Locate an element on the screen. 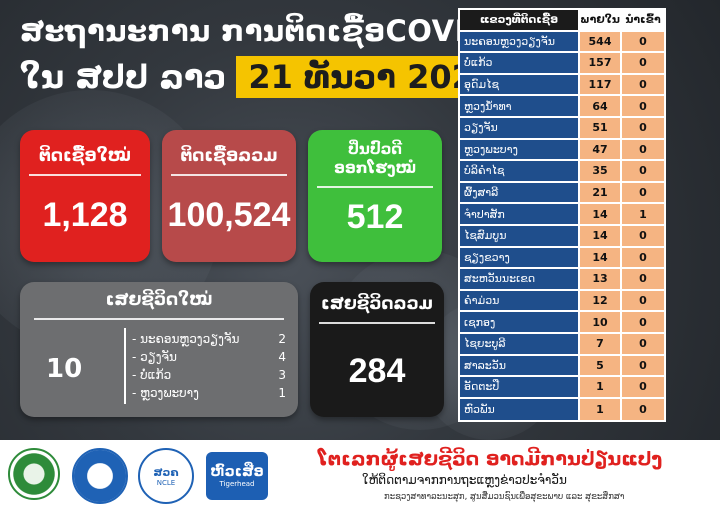 The width and height of the screenshot is (720, 509). province-name: ຄຳມ່ວນ is located at coordinates (519, 300).